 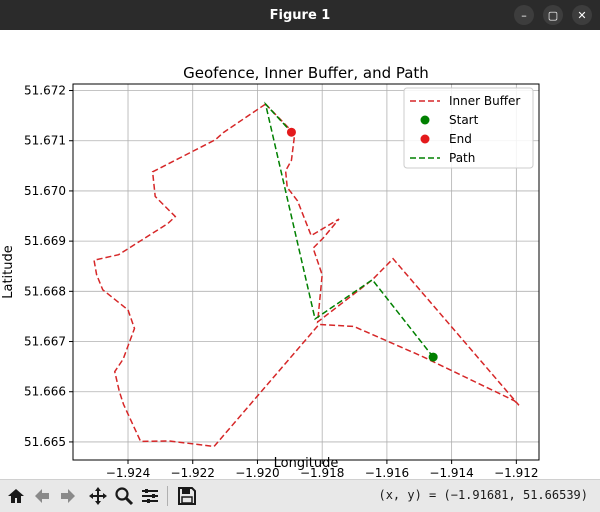 I want to click on zoom-icon, so click(x=124, y=496).